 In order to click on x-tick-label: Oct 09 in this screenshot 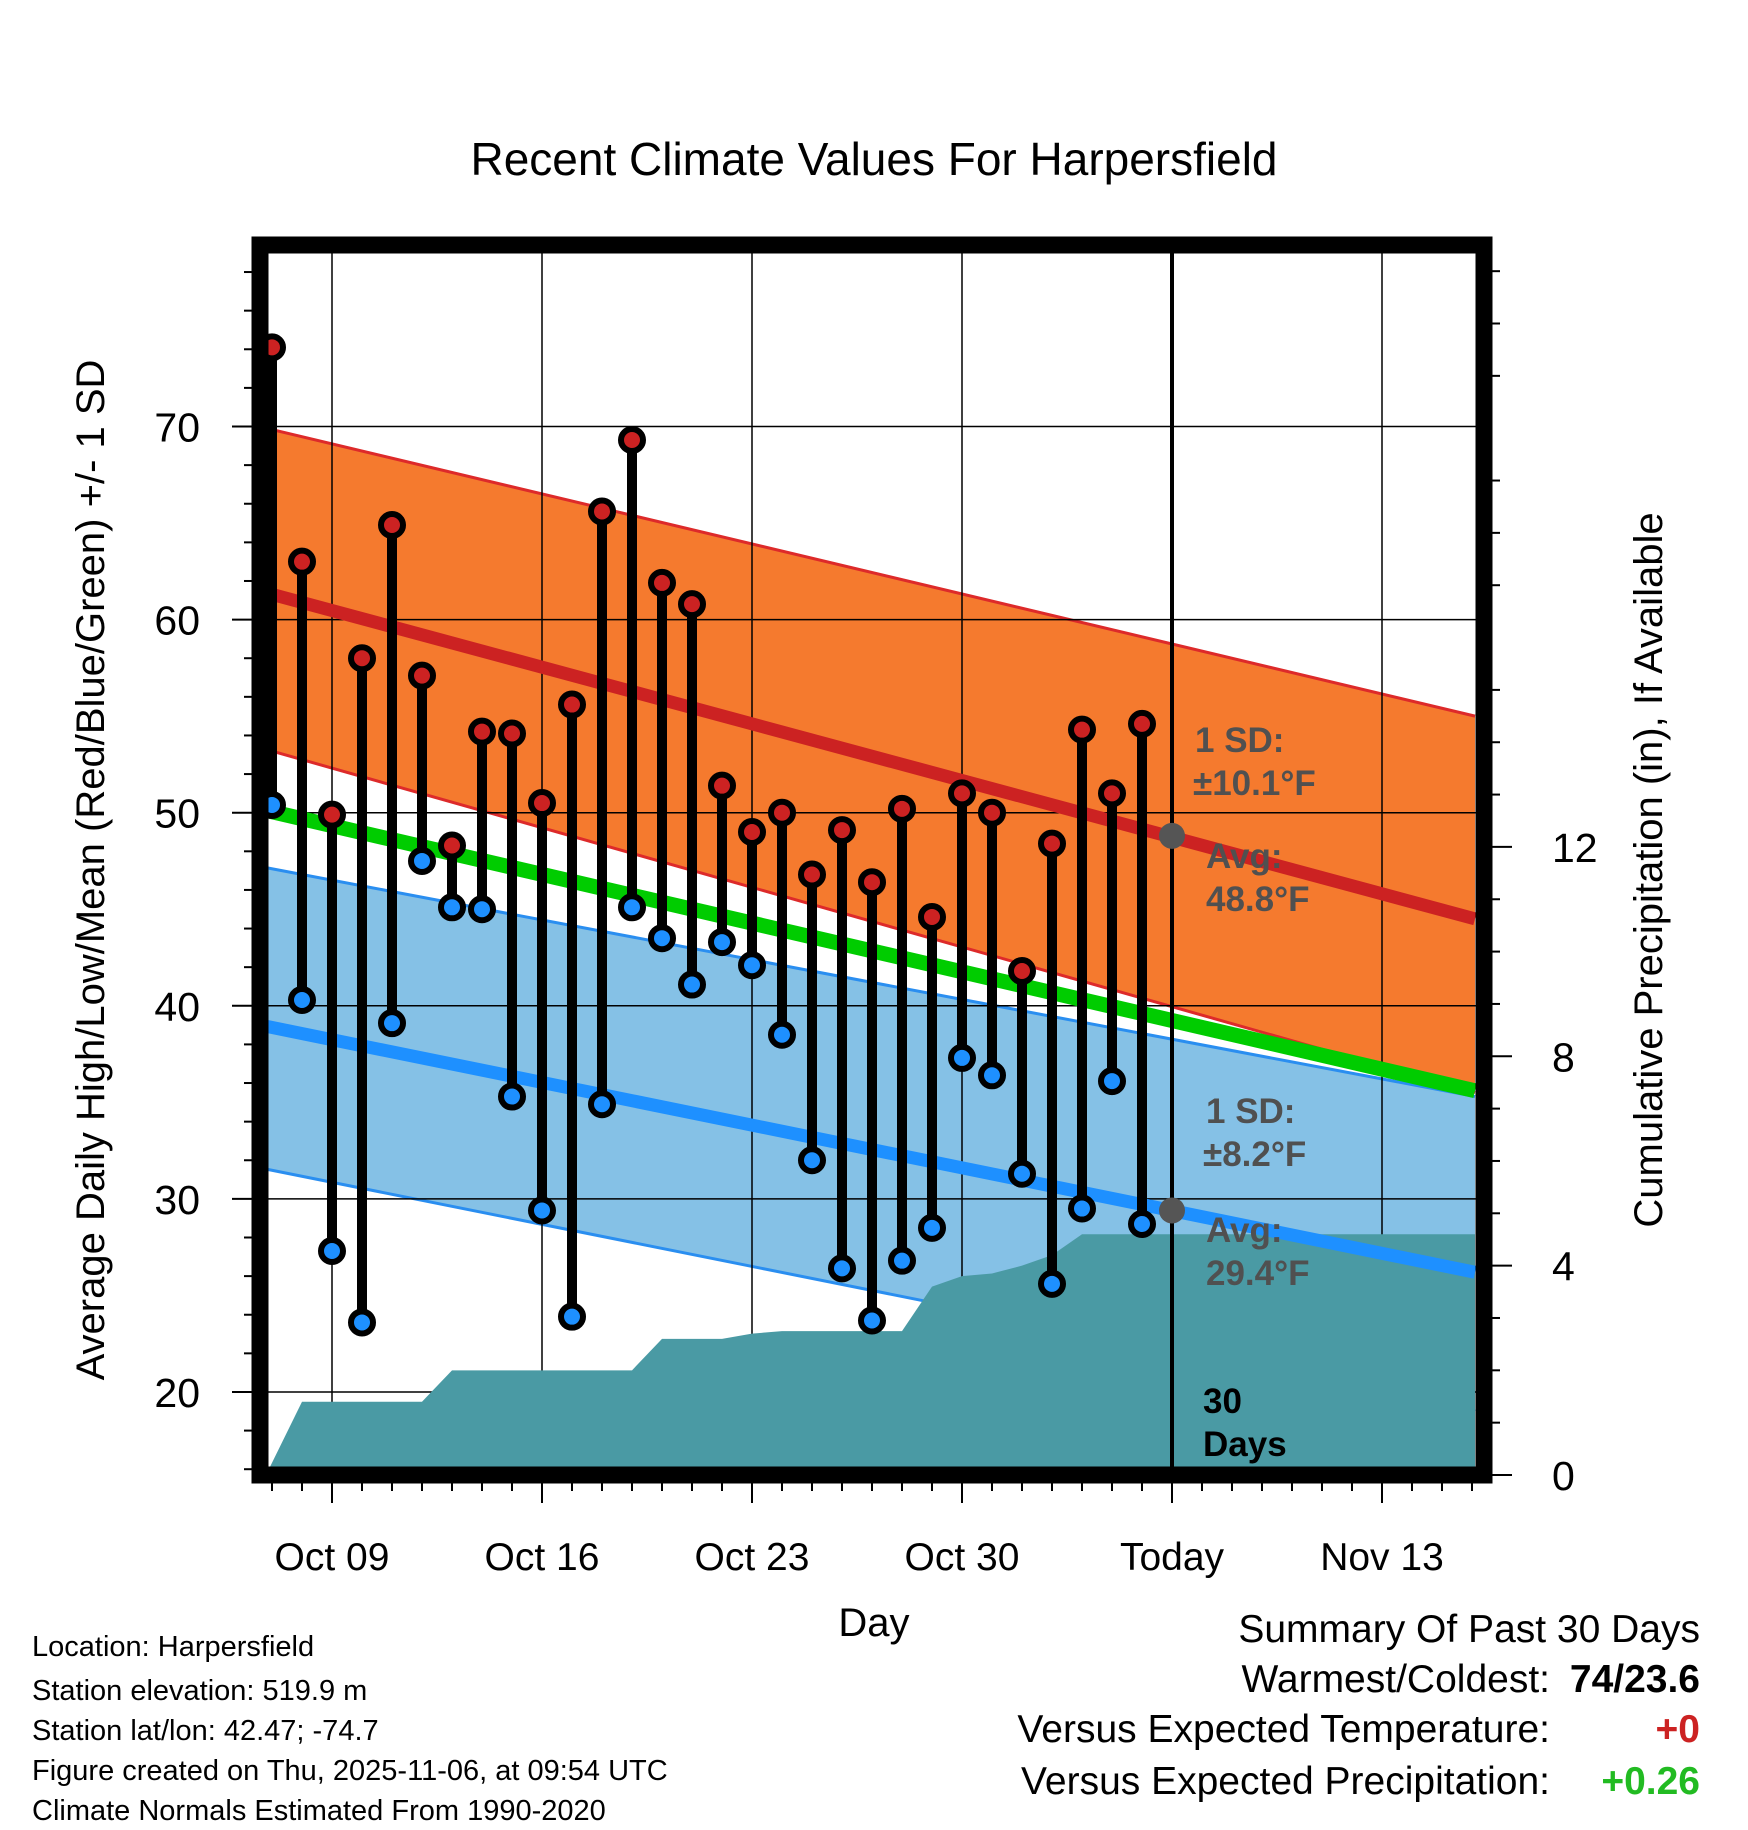, I will do `click(332, 1557)`.